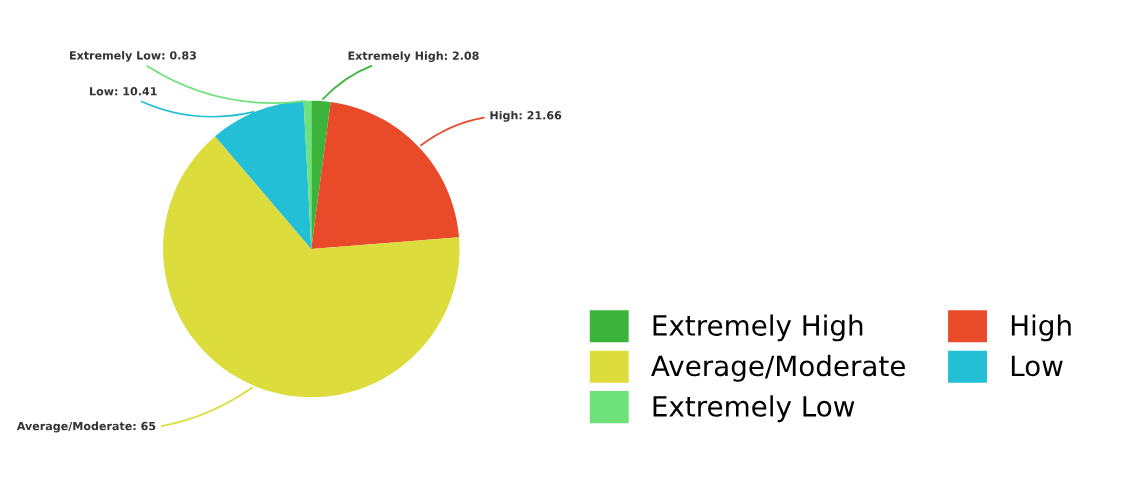  Describe the element at coordinates (86, 427) in the screenshot. I see `data-label: Average/Moderate: 65` at that location.